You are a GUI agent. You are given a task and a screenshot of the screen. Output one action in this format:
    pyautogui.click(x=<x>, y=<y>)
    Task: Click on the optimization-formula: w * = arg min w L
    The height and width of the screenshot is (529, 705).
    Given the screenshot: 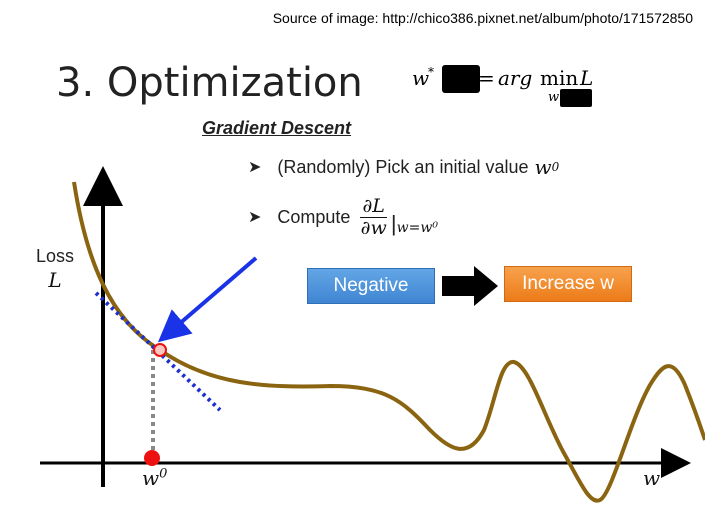 What is the action you would take?
    pyautogui.click(x=517, y=88)
    